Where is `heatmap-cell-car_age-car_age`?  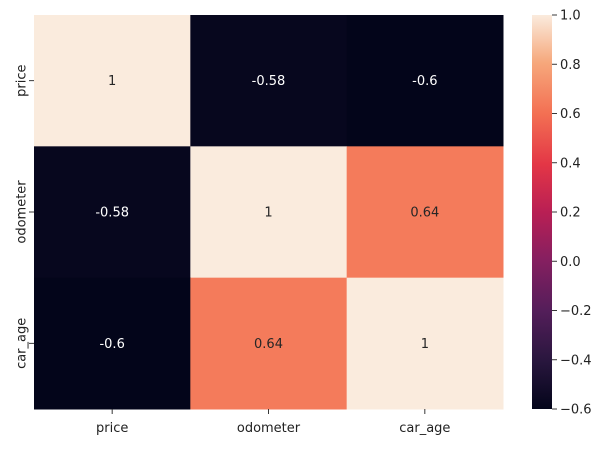 heatmap-cell-car_age-car_age is located at coordinates (425, 343).